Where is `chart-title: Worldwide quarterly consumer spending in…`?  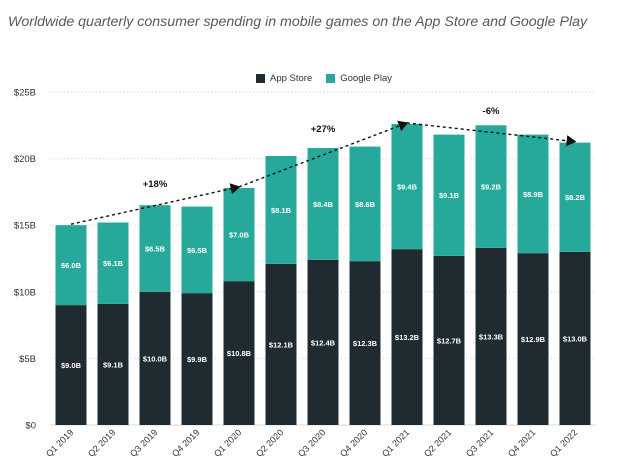 chart-title: Worldwide quarterly consumer spending in… is located at coordinates (298, 22).